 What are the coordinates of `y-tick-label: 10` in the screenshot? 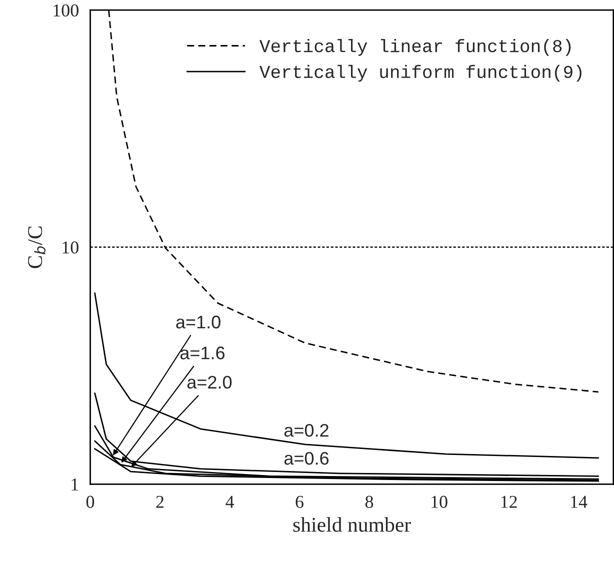 It's located at (70, 247).